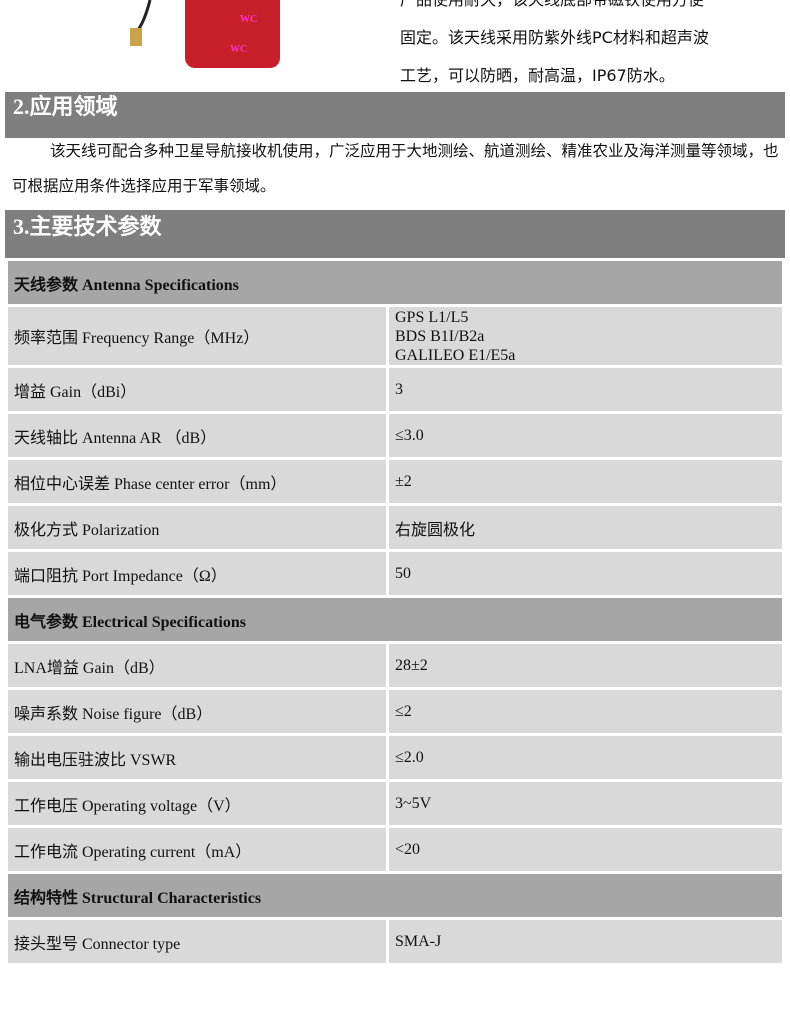  I want to click on table-row: 相位中心误差 Phase center error（mm） ±2, so click(395, 481).